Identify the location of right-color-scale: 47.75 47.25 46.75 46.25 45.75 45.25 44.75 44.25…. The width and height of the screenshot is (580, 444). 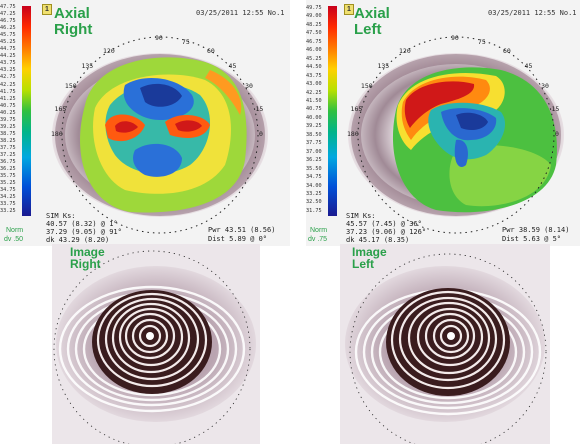
(20, 111).